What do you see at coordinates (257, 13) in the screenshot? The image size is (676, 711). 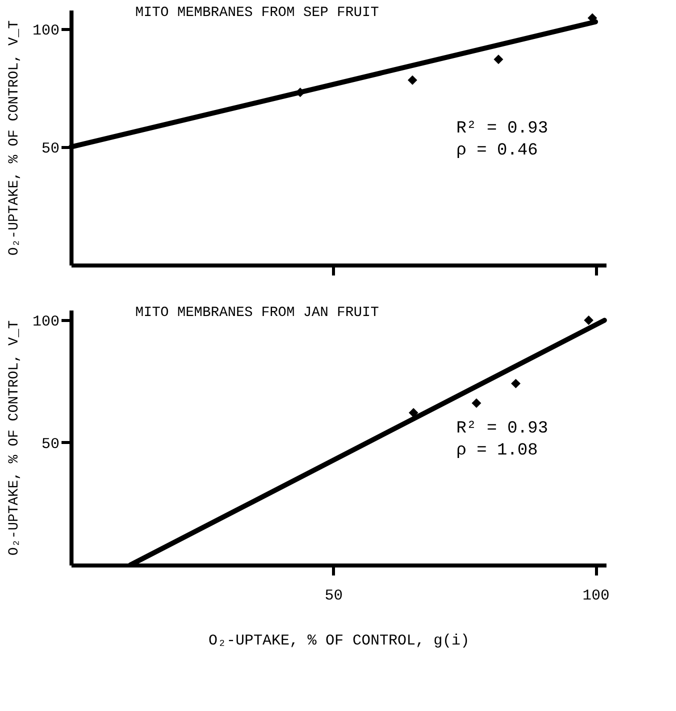 I see `chart-title: MITO MEMBRANES FROM SEP FRUIT` at bounding box center [257, 13].